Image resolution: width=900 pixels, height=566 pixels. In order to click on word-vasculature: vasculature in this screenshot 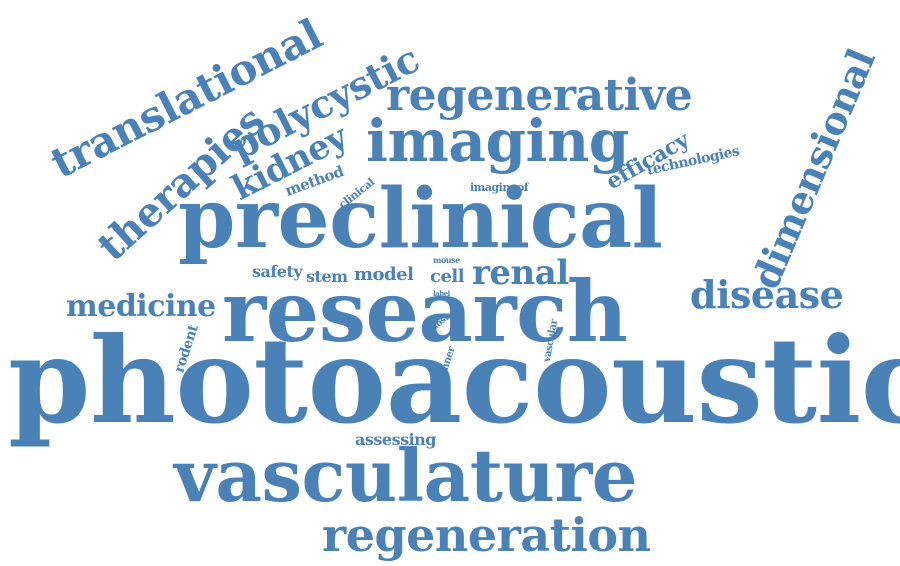, I will do `click(406, 475)`.